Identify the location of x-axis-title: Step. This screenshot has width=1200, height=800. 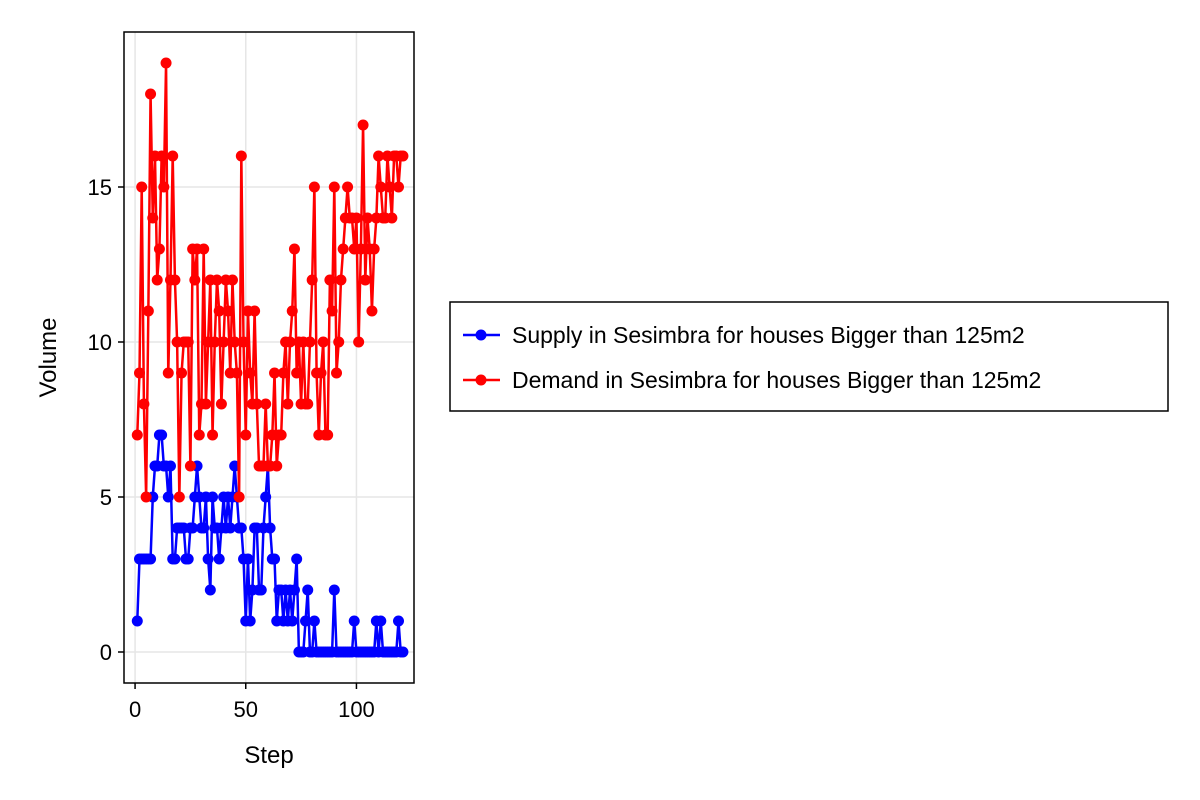
(268, 755).